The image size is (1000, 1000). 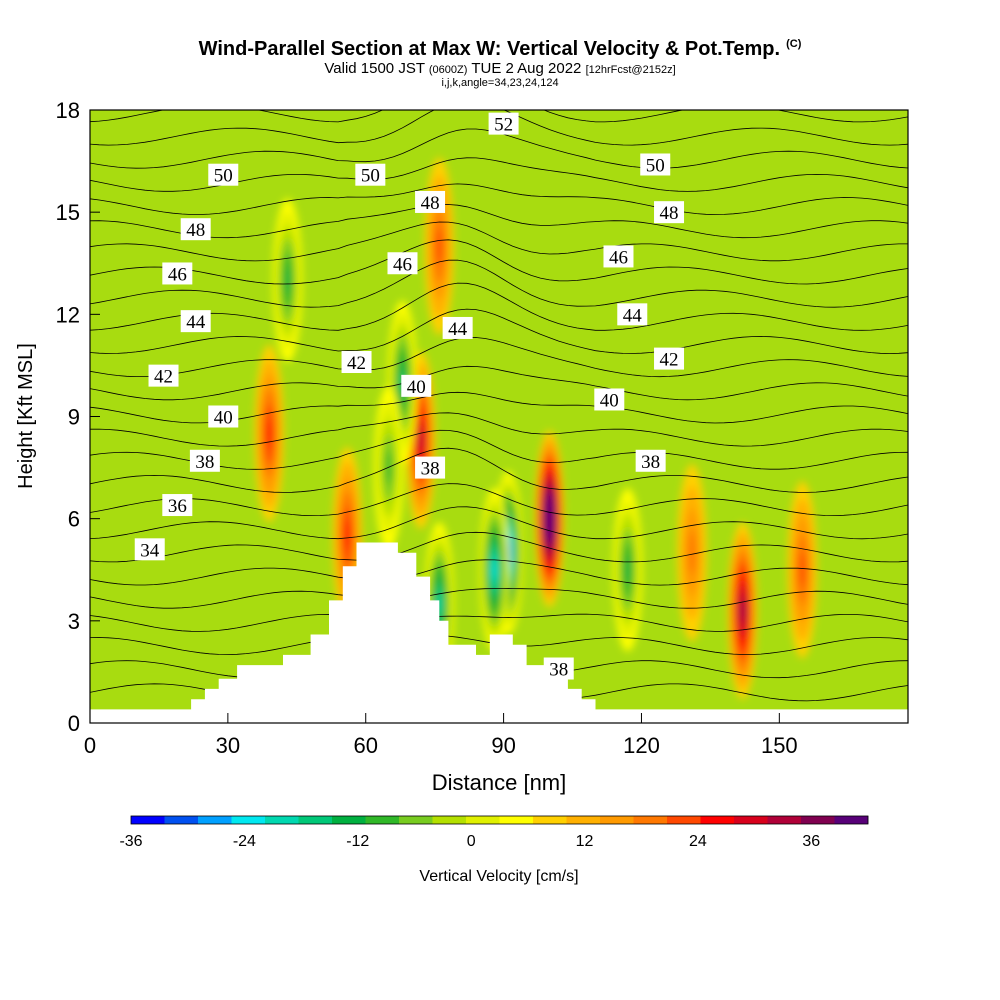 What do you see at coordinates (68, 110) in the screenshot?
I see `y-tick-label: 18` at bounding box center [68, 110].